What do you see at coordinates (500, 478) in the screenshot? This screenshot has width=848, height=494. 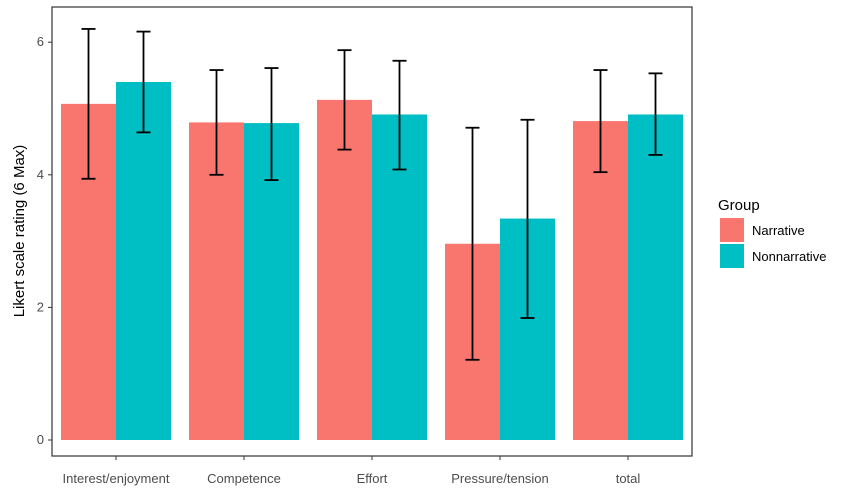 I see `x-tick-label: Pressure/tension` at bounding box center [500, 478].